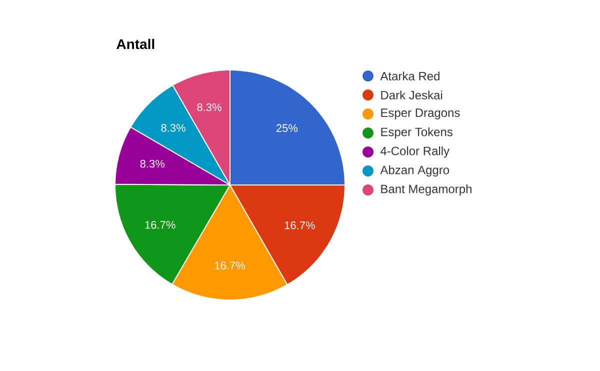 The image size is (600, 371). What do you see at coordinates (416, 133) in the screenshot?
I see `legend-label: Esper Tokens` at bounding box center [416, 133].